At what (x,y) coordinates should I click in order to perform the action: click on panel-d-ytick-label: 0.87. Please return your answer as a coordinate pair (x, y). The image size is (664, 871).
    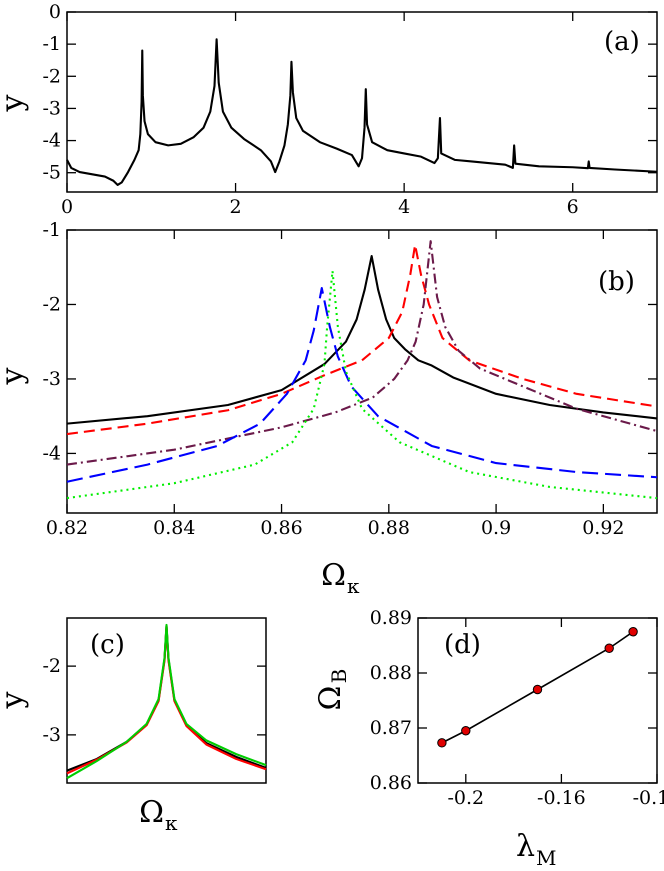
    Looking at the image, I should click on (391, 728).